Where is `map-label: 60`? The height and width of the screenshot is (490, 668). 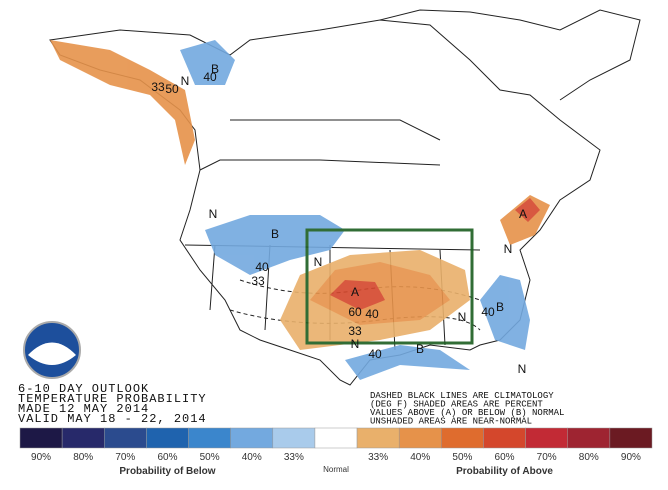 map-label: 60 is located at coordinates (355, 312).